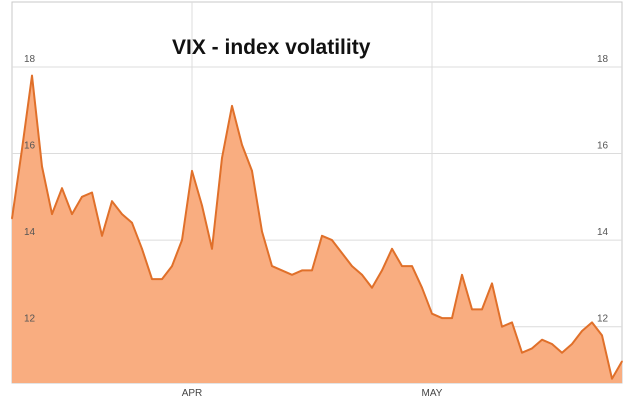 Image resolution: width=640 pixels, height=400 pixels. I want to click on y-tick-label-right-14: 14, so click(603, 232).